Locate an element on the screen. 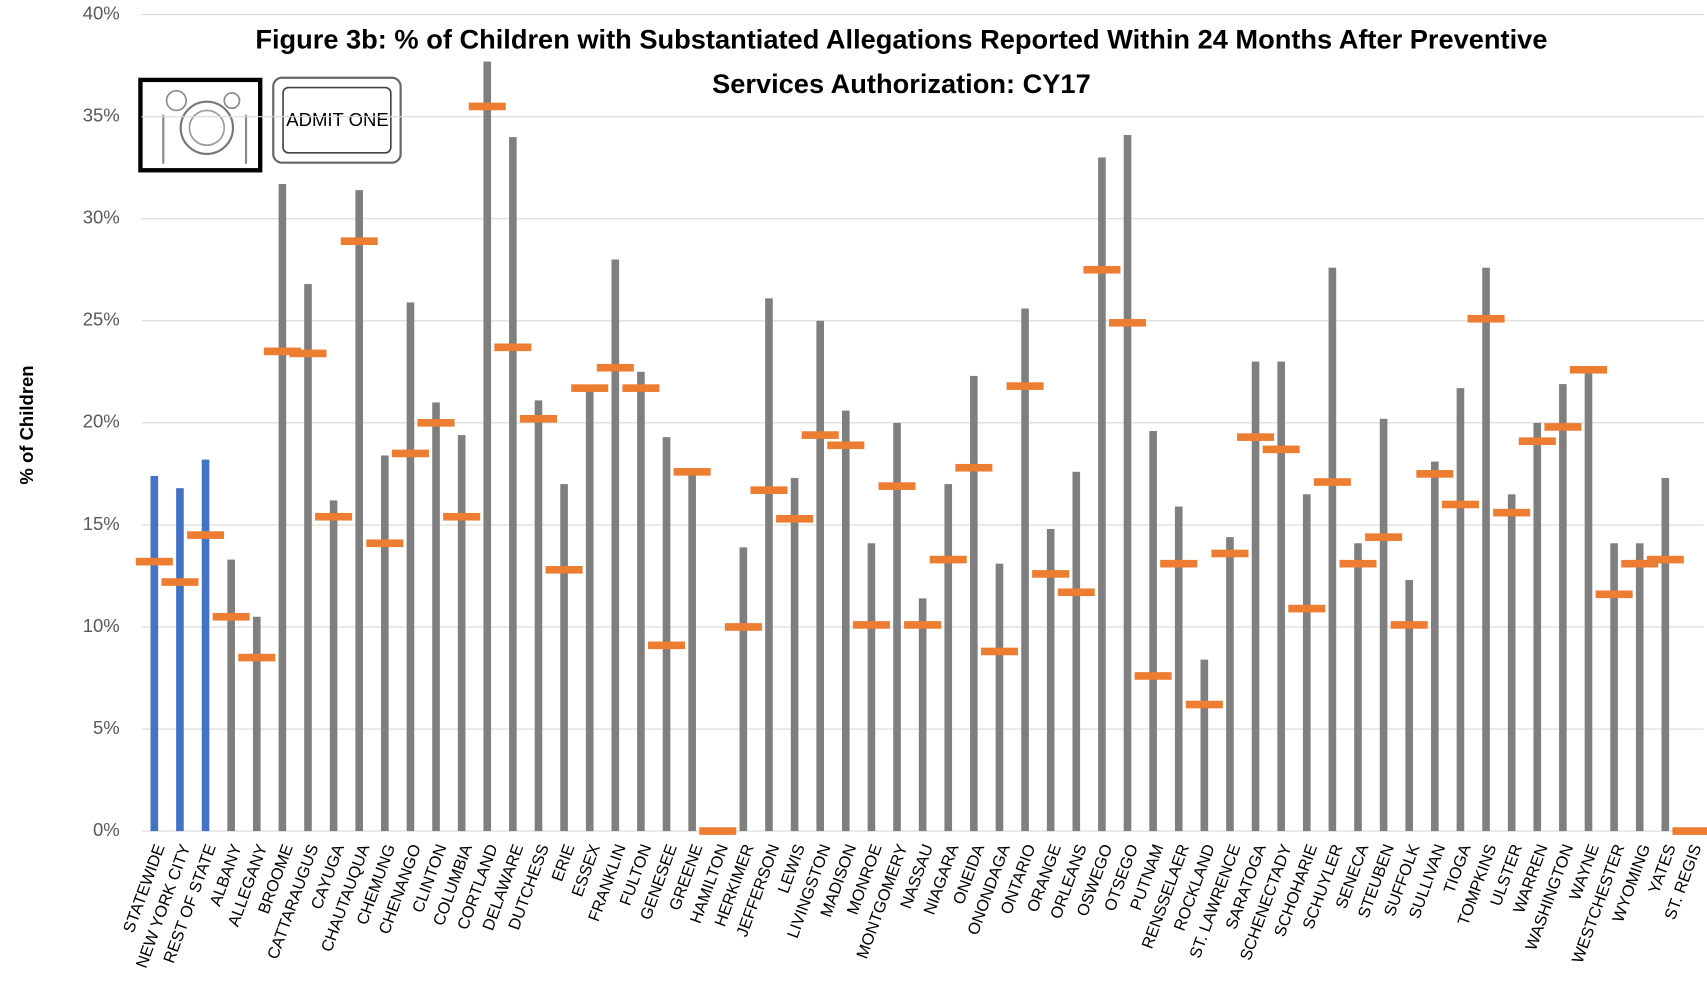 This screenshot has width=1707, height=997. ticket-text: ADMIT ONE is located at coordinates (337, 119).